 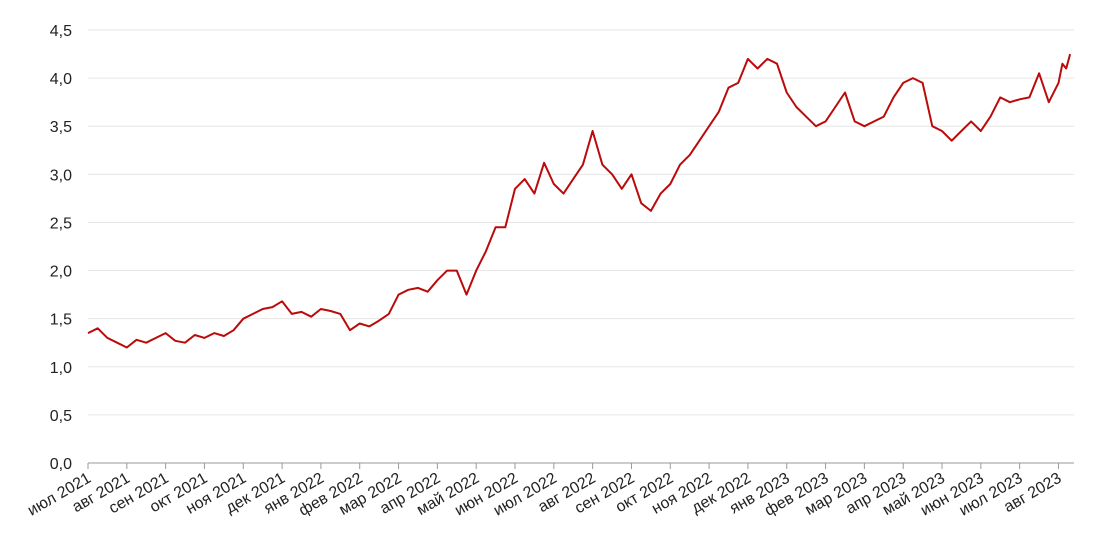 What do you see at coordinates (61, 223) in the screenshot?
I see `y-tick-label: 2,5` at bounding box center [61, 223].